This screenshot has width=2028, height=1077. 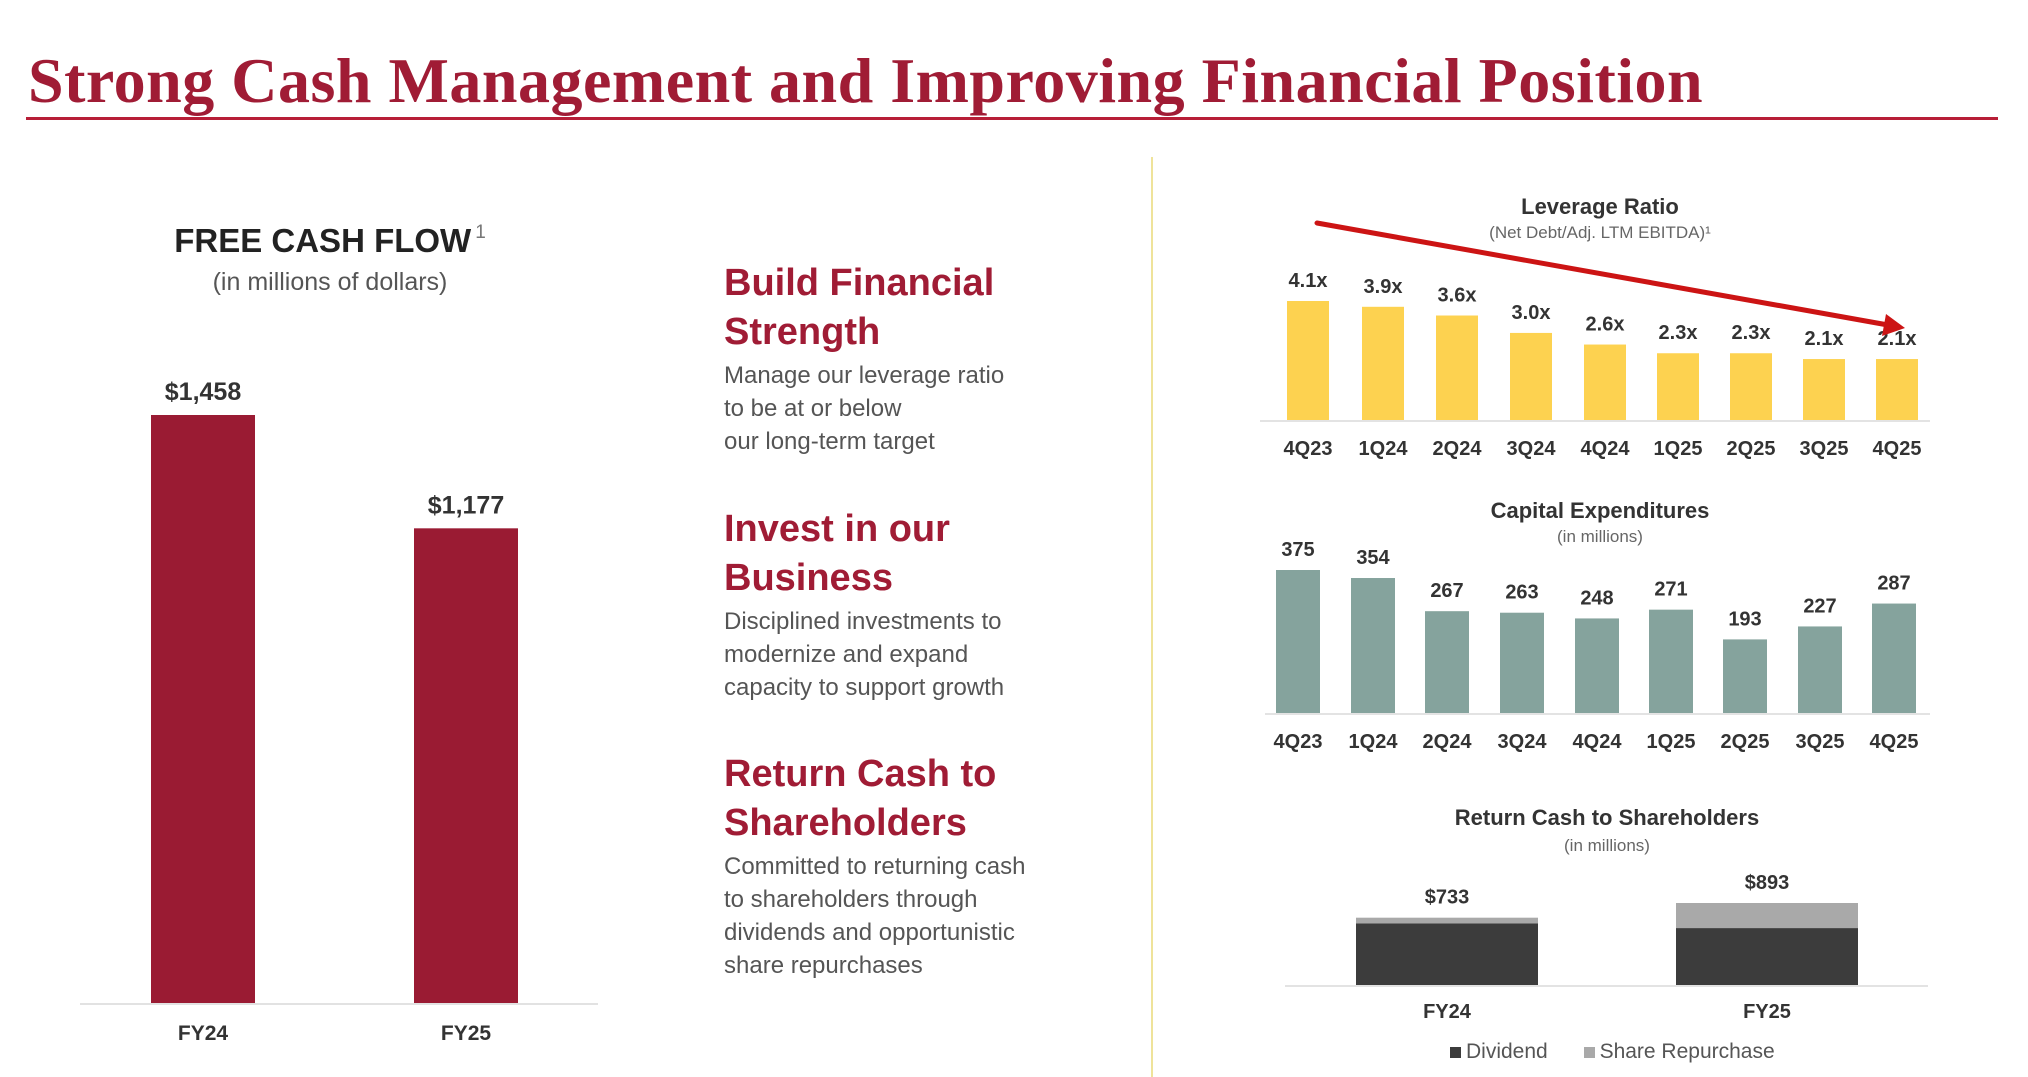 I want to click on returns-title: Return Cash to Shareholders, so click(x=1607, y=817).